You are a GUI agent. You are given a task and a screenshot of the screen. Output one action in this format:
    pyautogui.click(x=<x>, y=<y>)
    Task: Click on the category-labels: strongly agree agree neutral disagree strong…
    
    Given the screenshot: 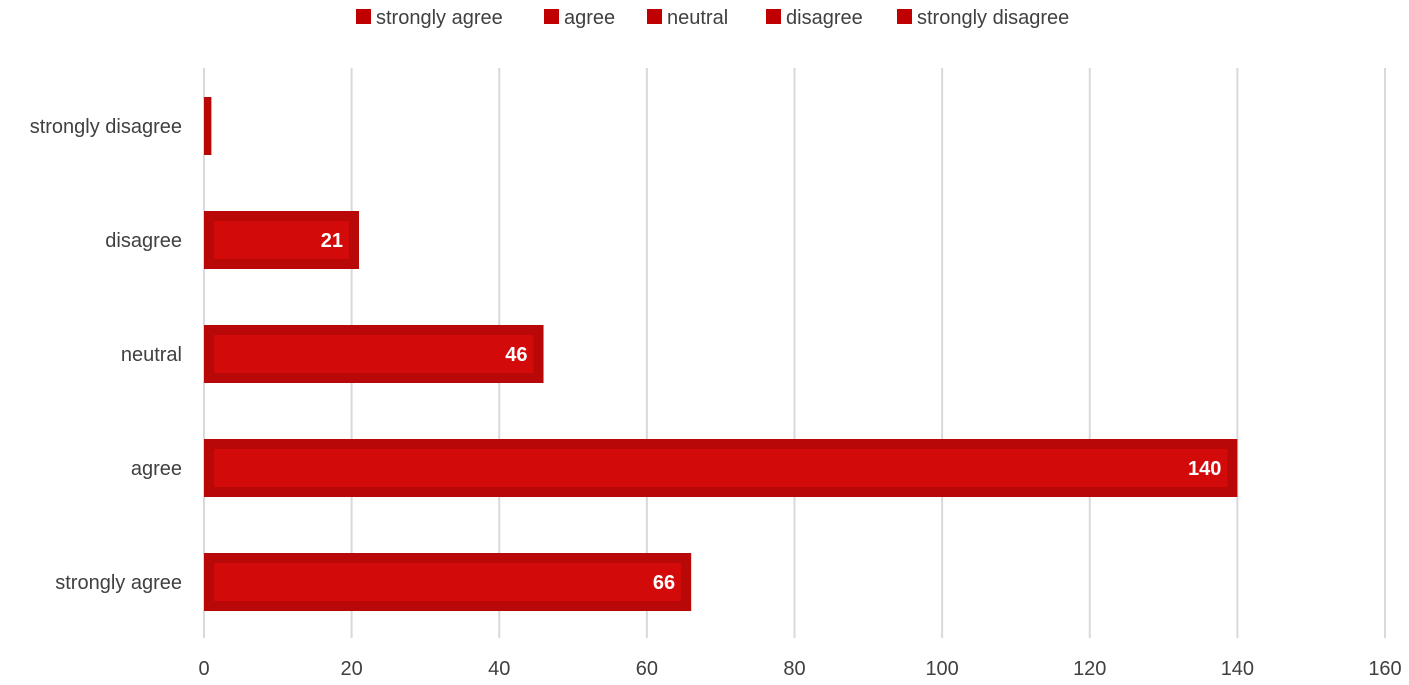 What is the action you would take?
    pyautogui.click(x=106, y=355)
    